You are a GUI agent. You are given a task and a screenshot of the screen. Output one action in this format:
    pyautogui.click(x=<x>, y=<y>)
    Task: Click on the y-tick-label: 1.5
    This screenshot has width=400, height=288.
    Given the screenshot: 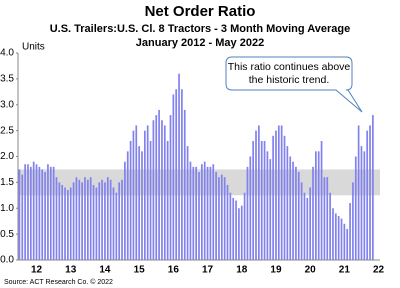 What is the action you would take?
    pyautogui.click(x=7, y=182)
    